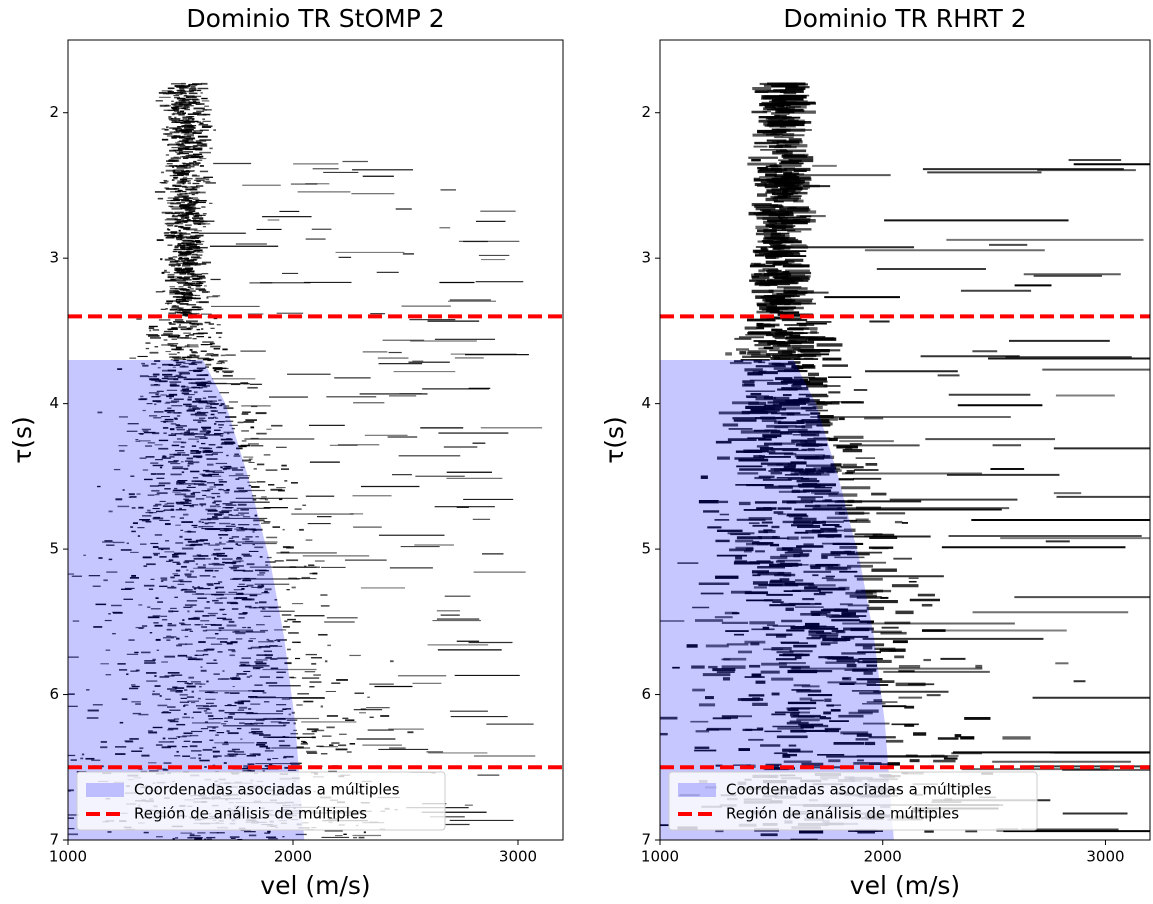 The height and width of the screenshot is (904, 1153). Describe the element at coordinates (315, 18) in the screenshot. I see `chart-title: Dominio TR StOMP 2` at that location.